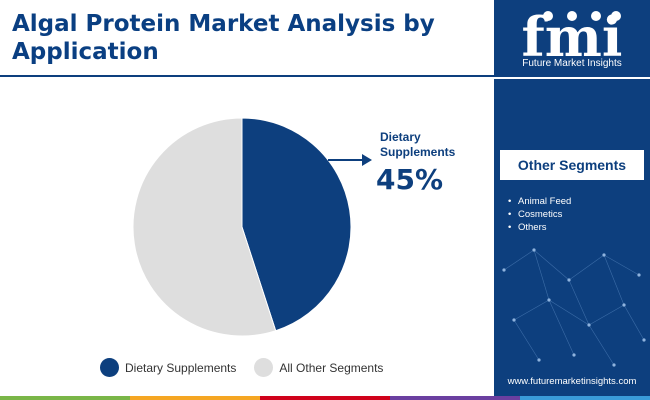 Image resolution: width=650 pixels, height=400 pixels. Describe the element at coordinates (574, 307) in the screenshot. I see `network-decoration` at that location.